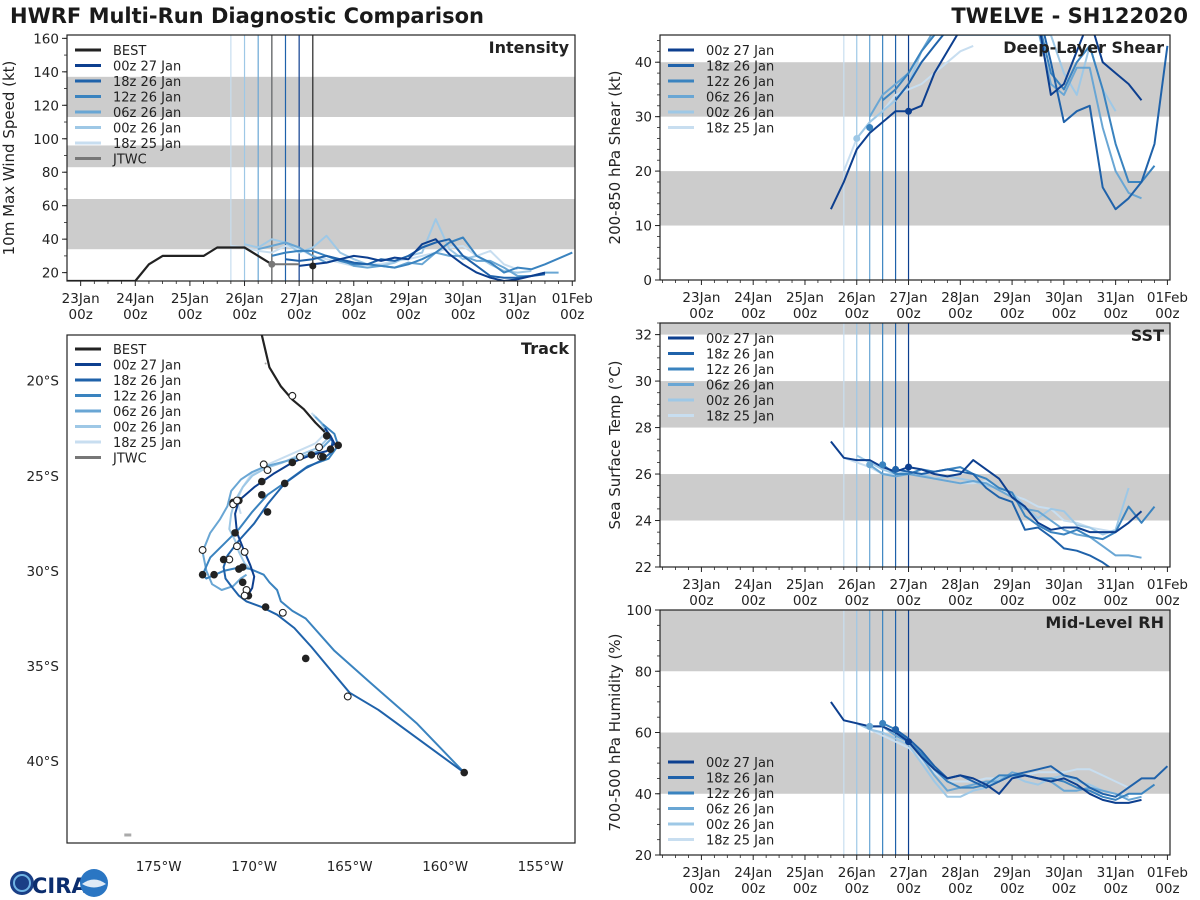 The width and height of the screenshot is (1200, 900). I want to click on lat-tick-label: 35°S, so click(43, 667).